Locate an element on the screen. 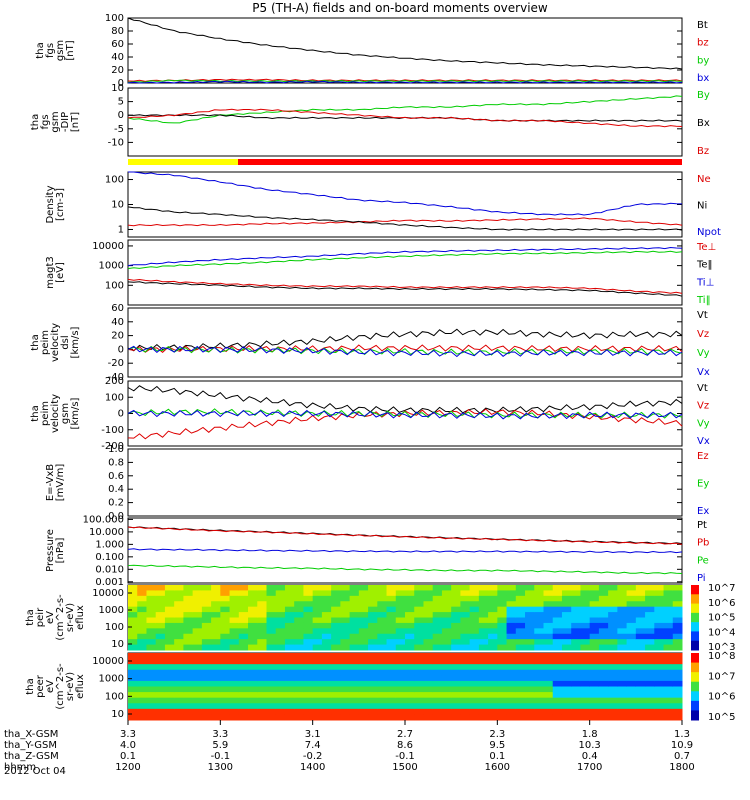  series-line-bx is located at coordinates (405, 82).